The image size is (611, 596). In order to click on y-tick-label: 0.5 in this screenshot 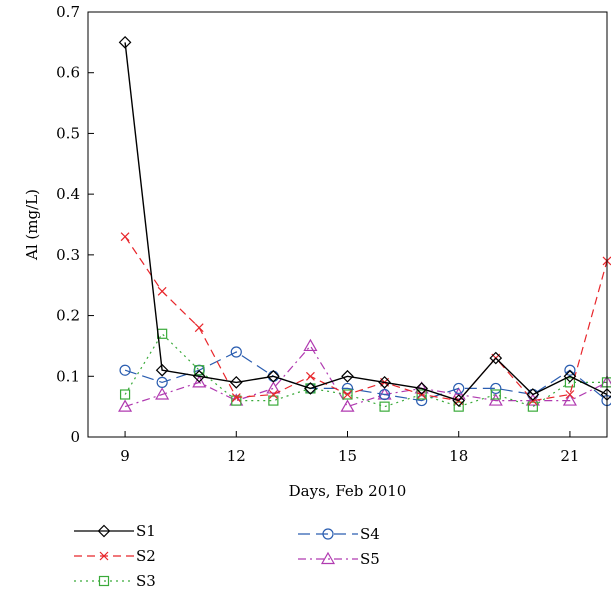, I will do `click(68, 133)`.